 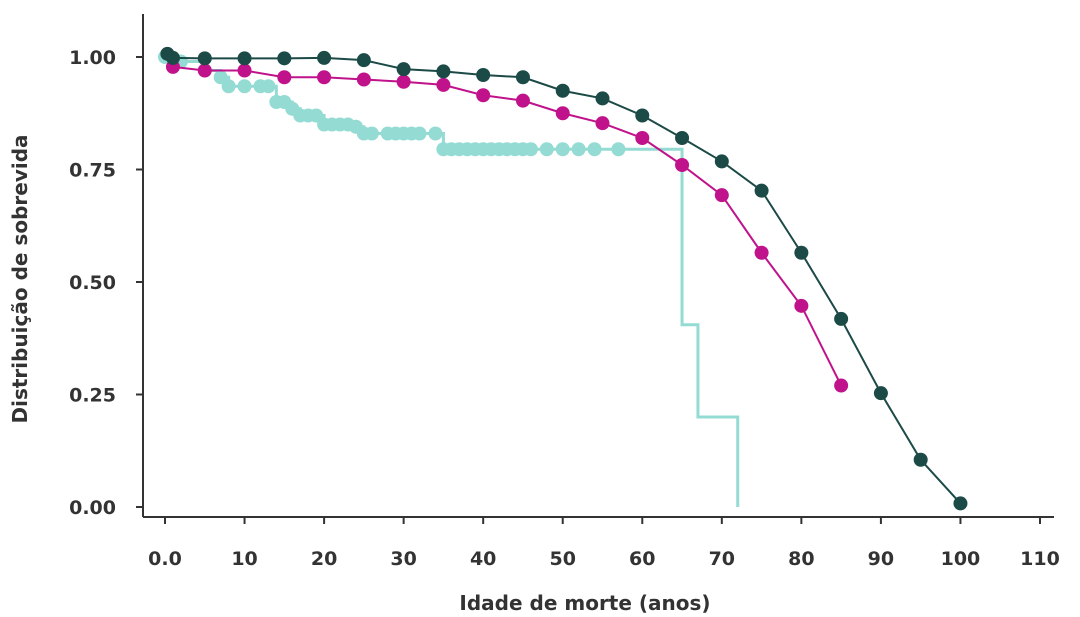 What do you see at coordinates (92, 171) in the screenshot?
I see `y-tick-label: 0.75` at bounding box center [92, 171].